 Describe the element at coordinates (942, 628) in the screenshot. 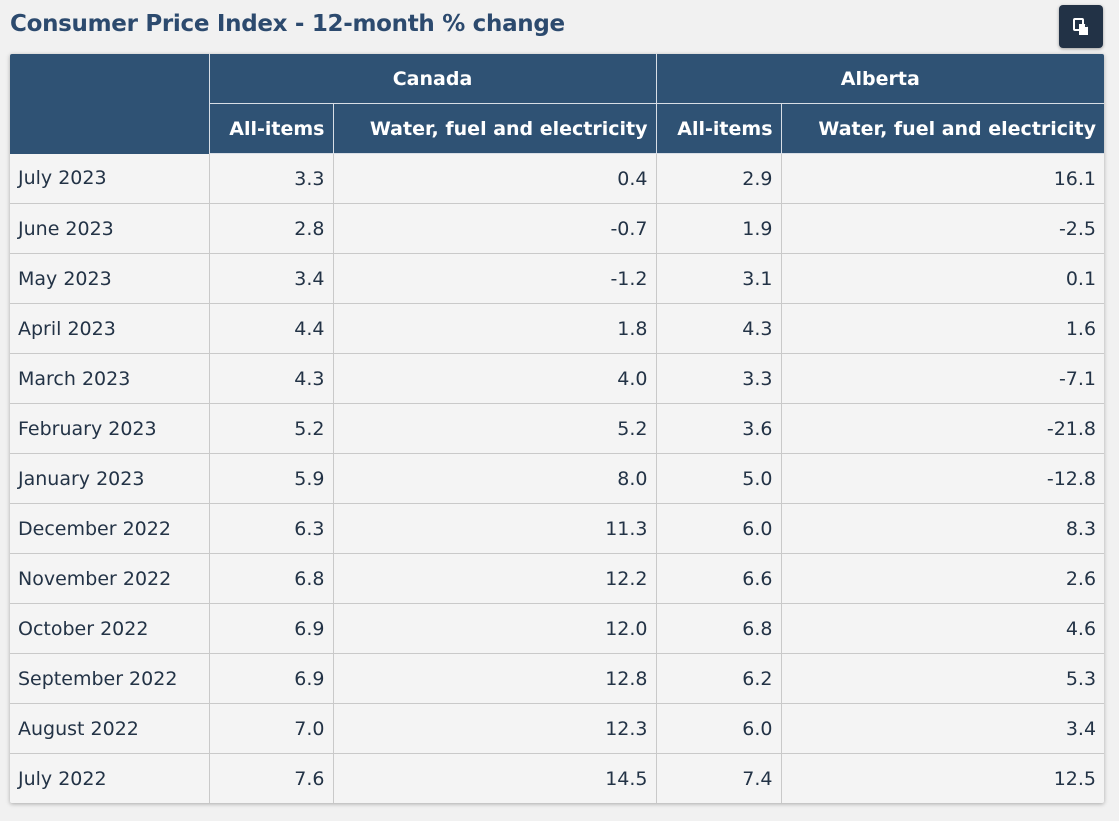

I see `cell-alberta-water-fuel-electricity: 4.6` at that location.